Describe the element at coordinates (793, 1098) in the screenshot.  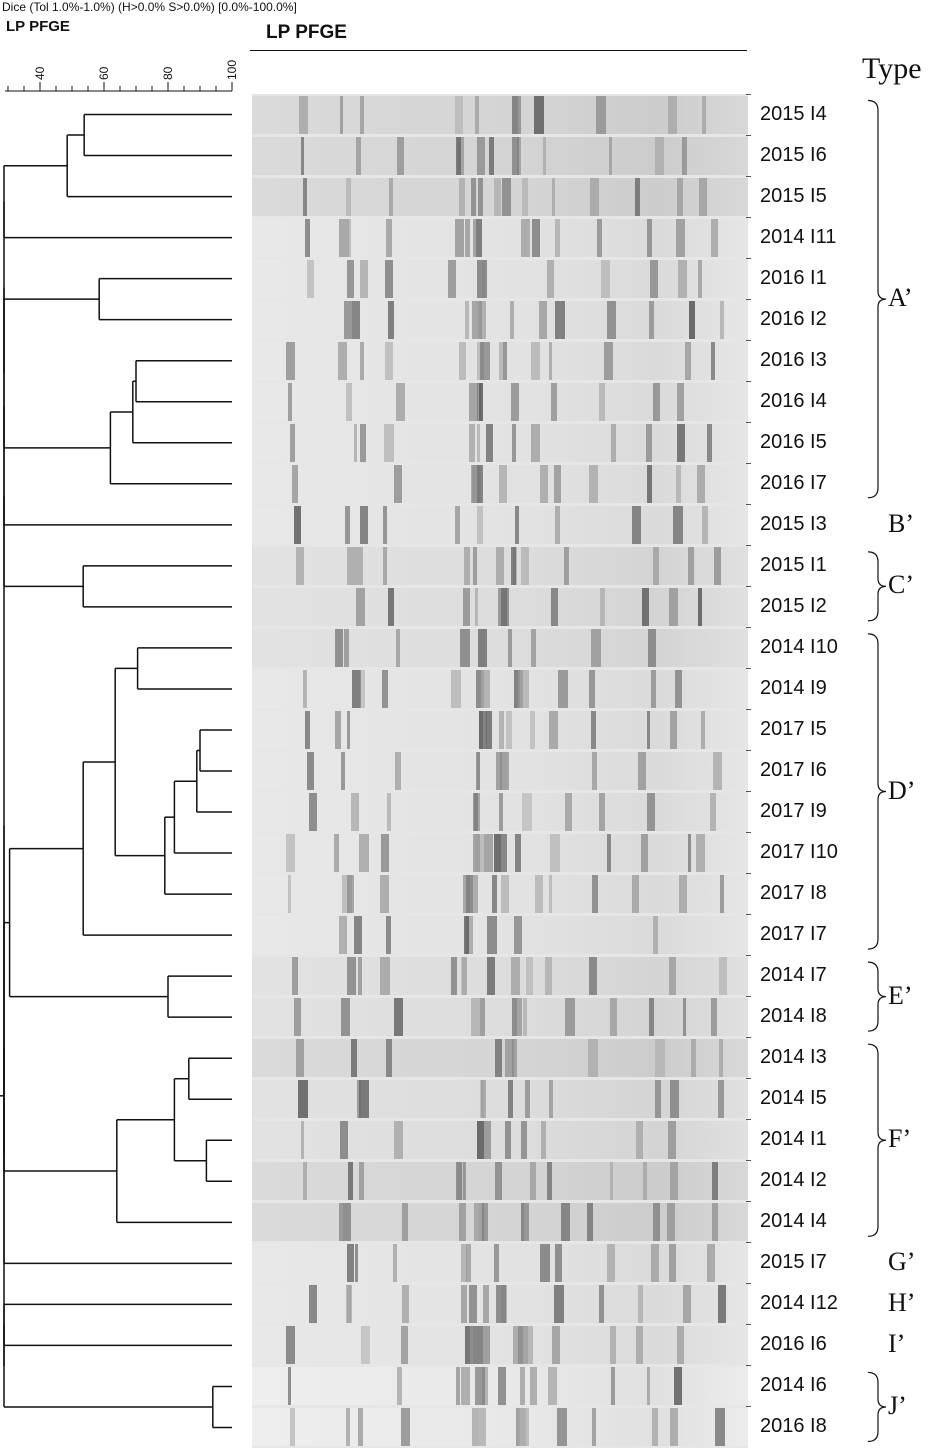
I see `lane-label: 2014 I5` at that location.